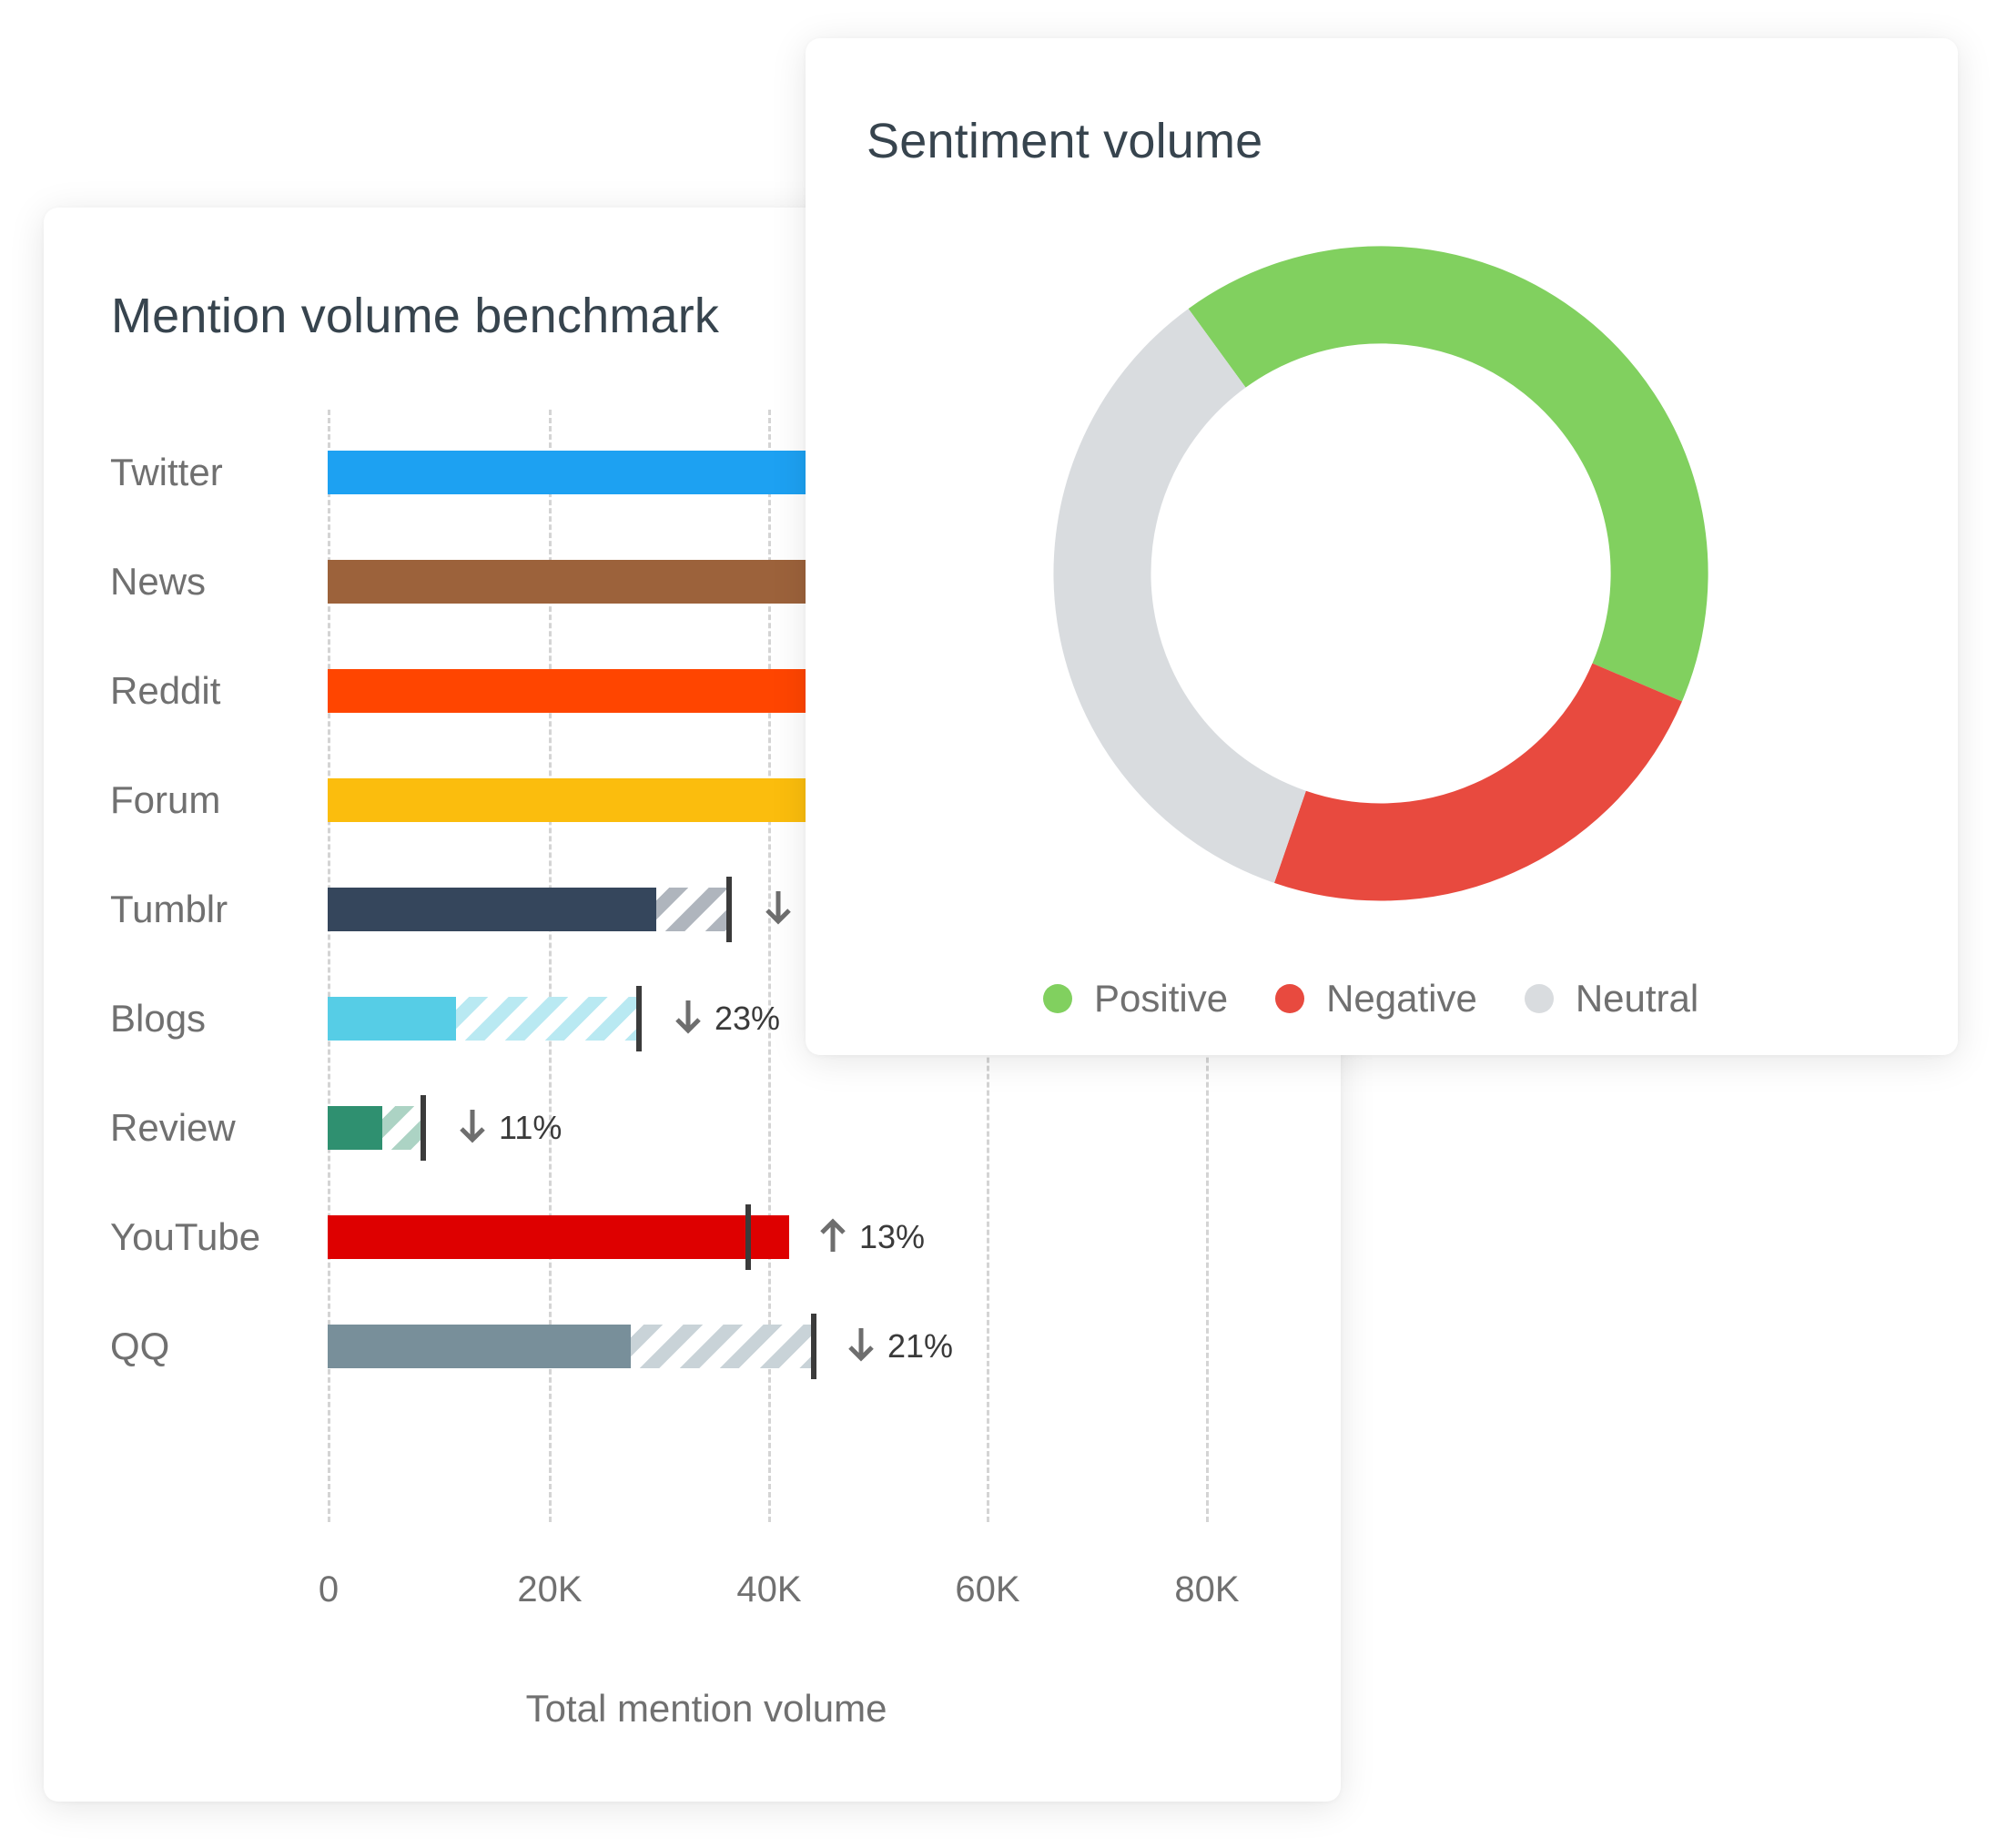 The image size is (1997, 1848). Describe the element at coordinates (920, 1346) in the screenshot. I see `change-value-qq: 21%` at that location.